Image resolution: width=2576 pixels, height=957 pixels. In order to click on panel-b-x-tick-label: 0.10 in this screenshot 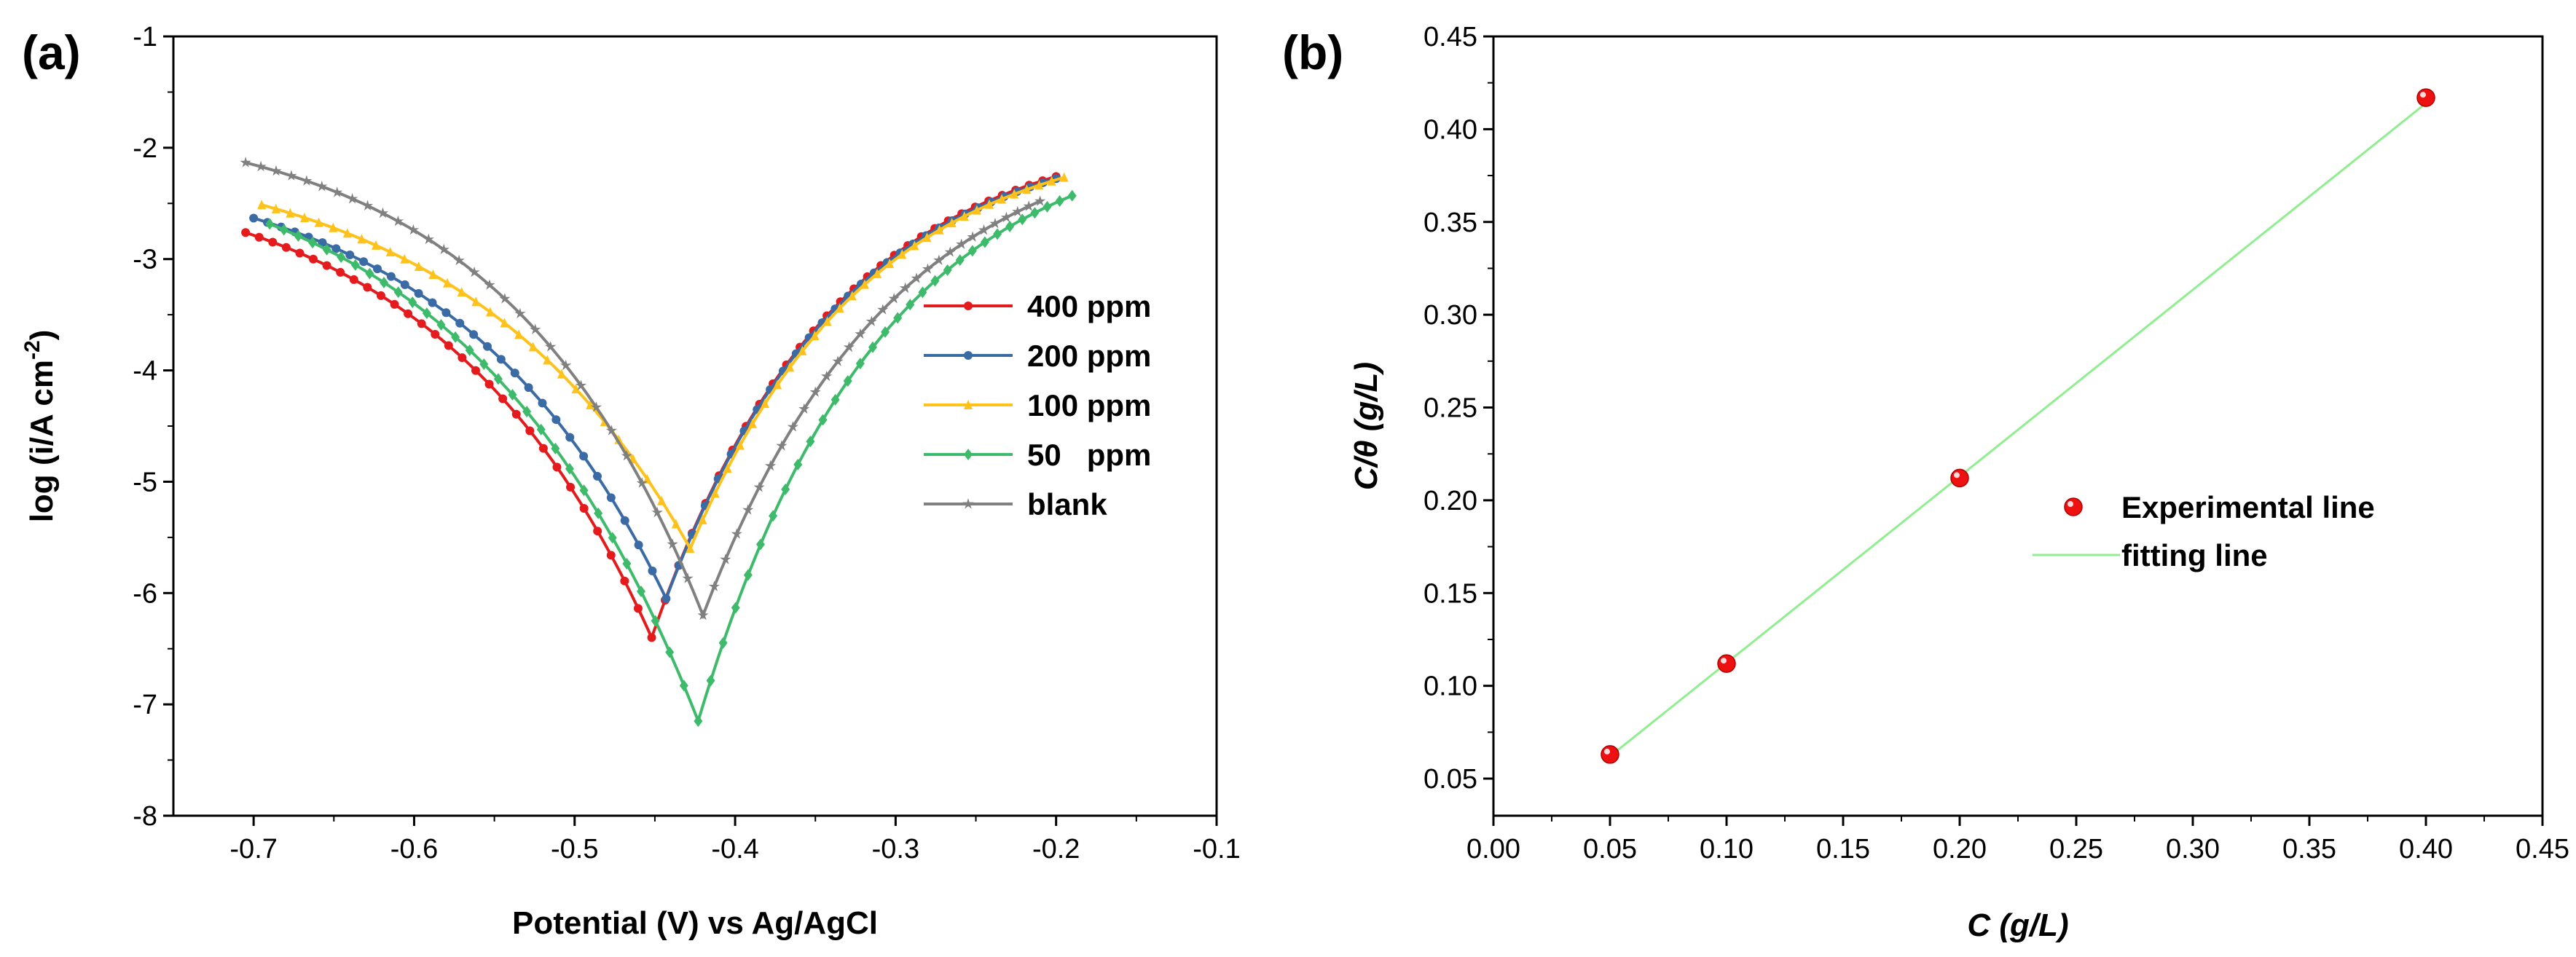, I will do `click(1727, 850)`.